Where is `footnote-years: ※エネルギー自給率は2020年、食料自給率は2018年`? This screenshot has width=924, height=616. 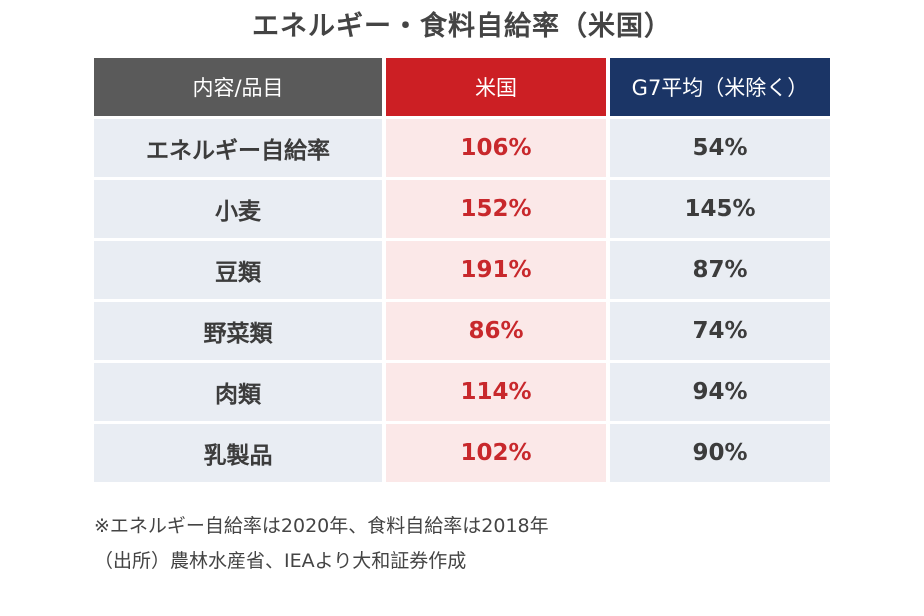
footnote-years: ※エネルギー自給率は2020年、食料自給率は2018年 is located at coordinates (321, 526).